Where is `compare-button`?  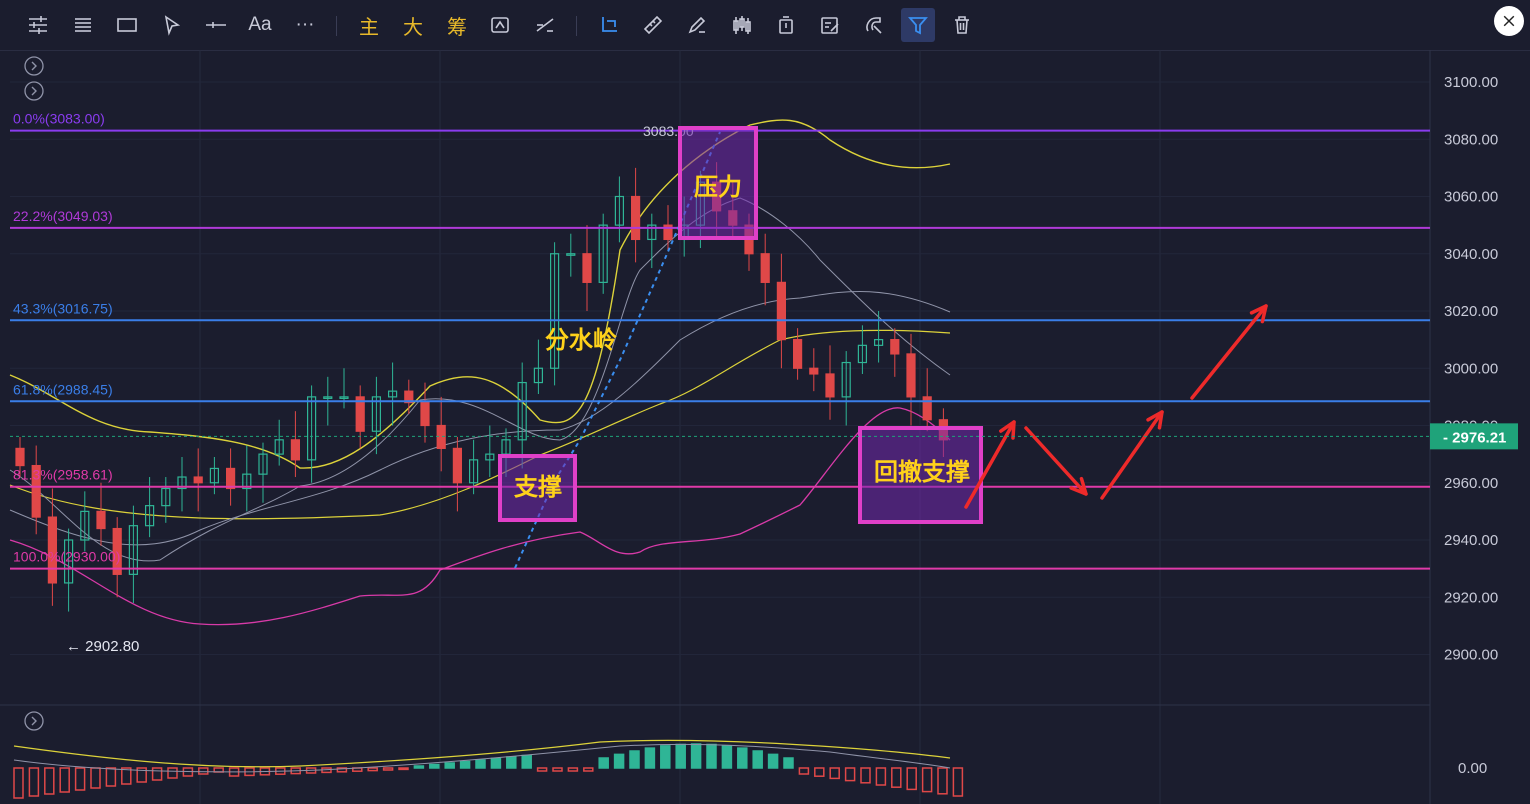 compare-button is located at coordinates (545, 25).